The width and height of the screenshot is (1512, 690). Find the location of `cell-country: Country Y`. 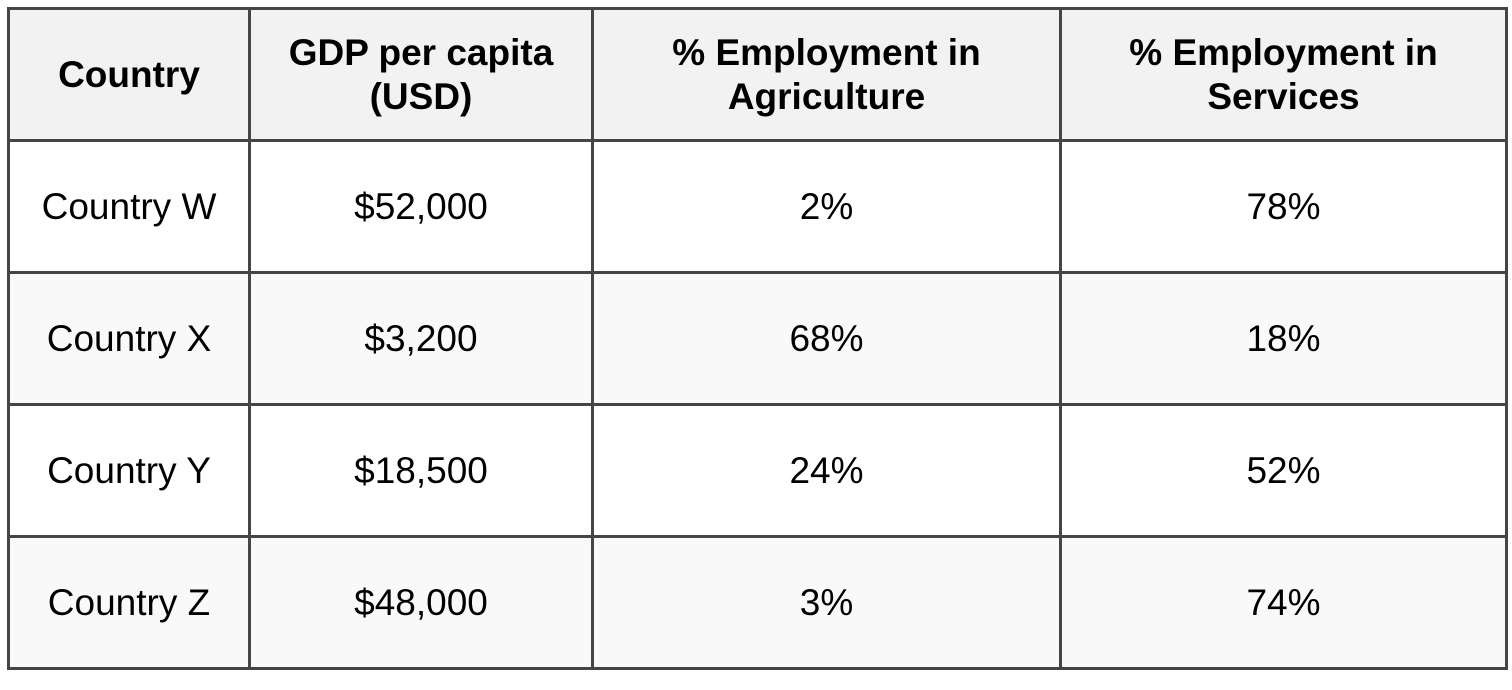

cell-country: Country Y is located at coordinates (129, 470).